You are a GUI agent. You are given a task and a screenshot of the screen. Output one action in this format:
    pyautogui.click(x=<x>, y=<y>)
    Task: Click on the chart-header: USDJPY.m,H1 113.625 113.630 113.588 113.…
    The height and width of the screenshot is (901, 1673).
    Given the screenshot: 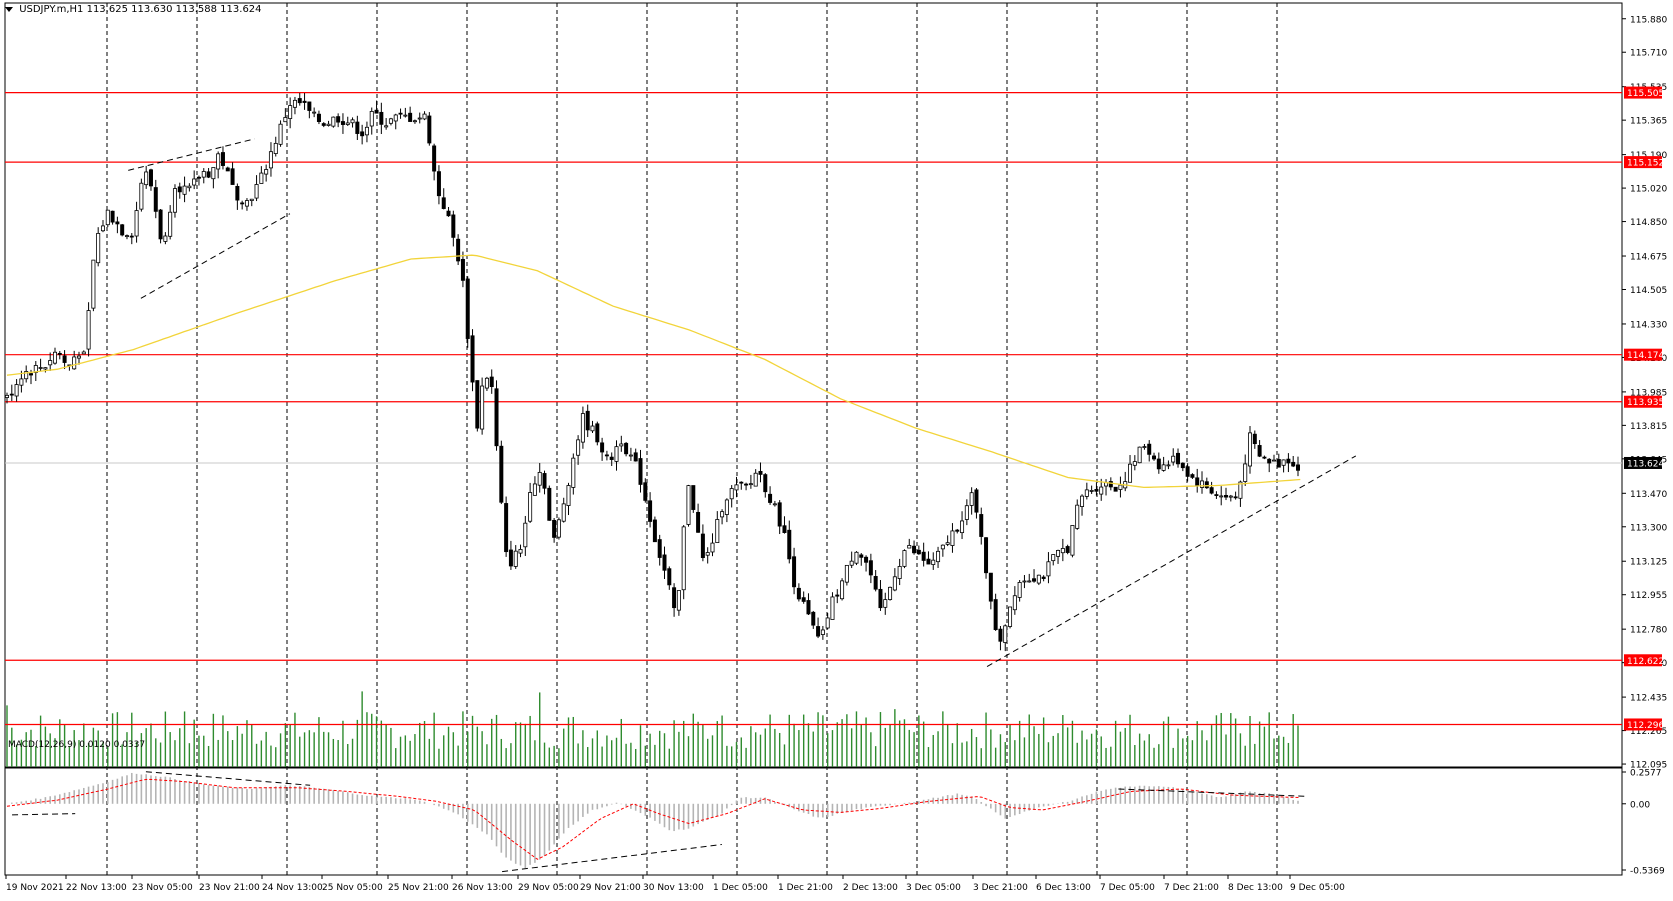 What is the action you would take?
    pyautogui.click(x=133, y=9)
    